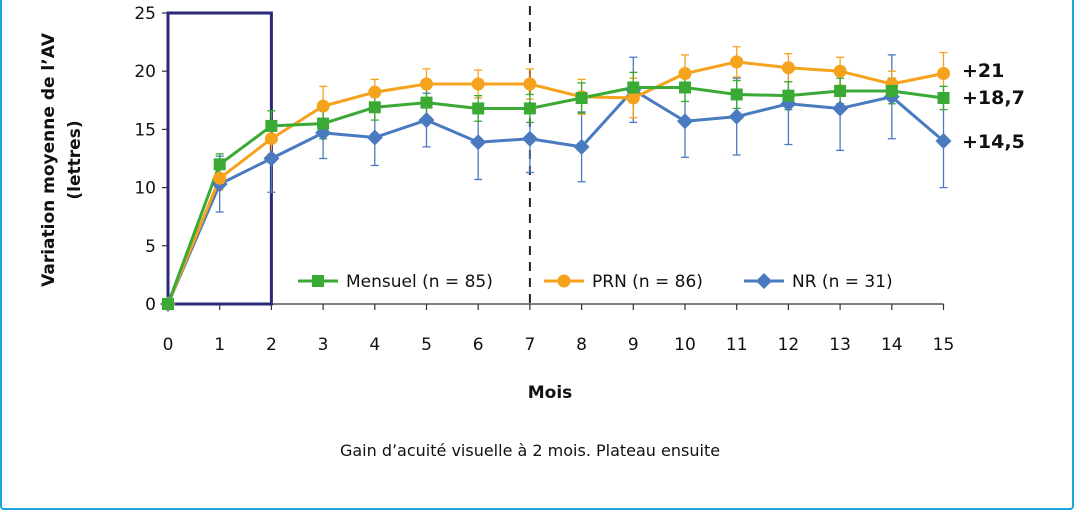 The image size is (1078, 516). Describe the element at coordinates (271, 345) in the screenshot. I see `x-tick-label-2: 2` at that location.